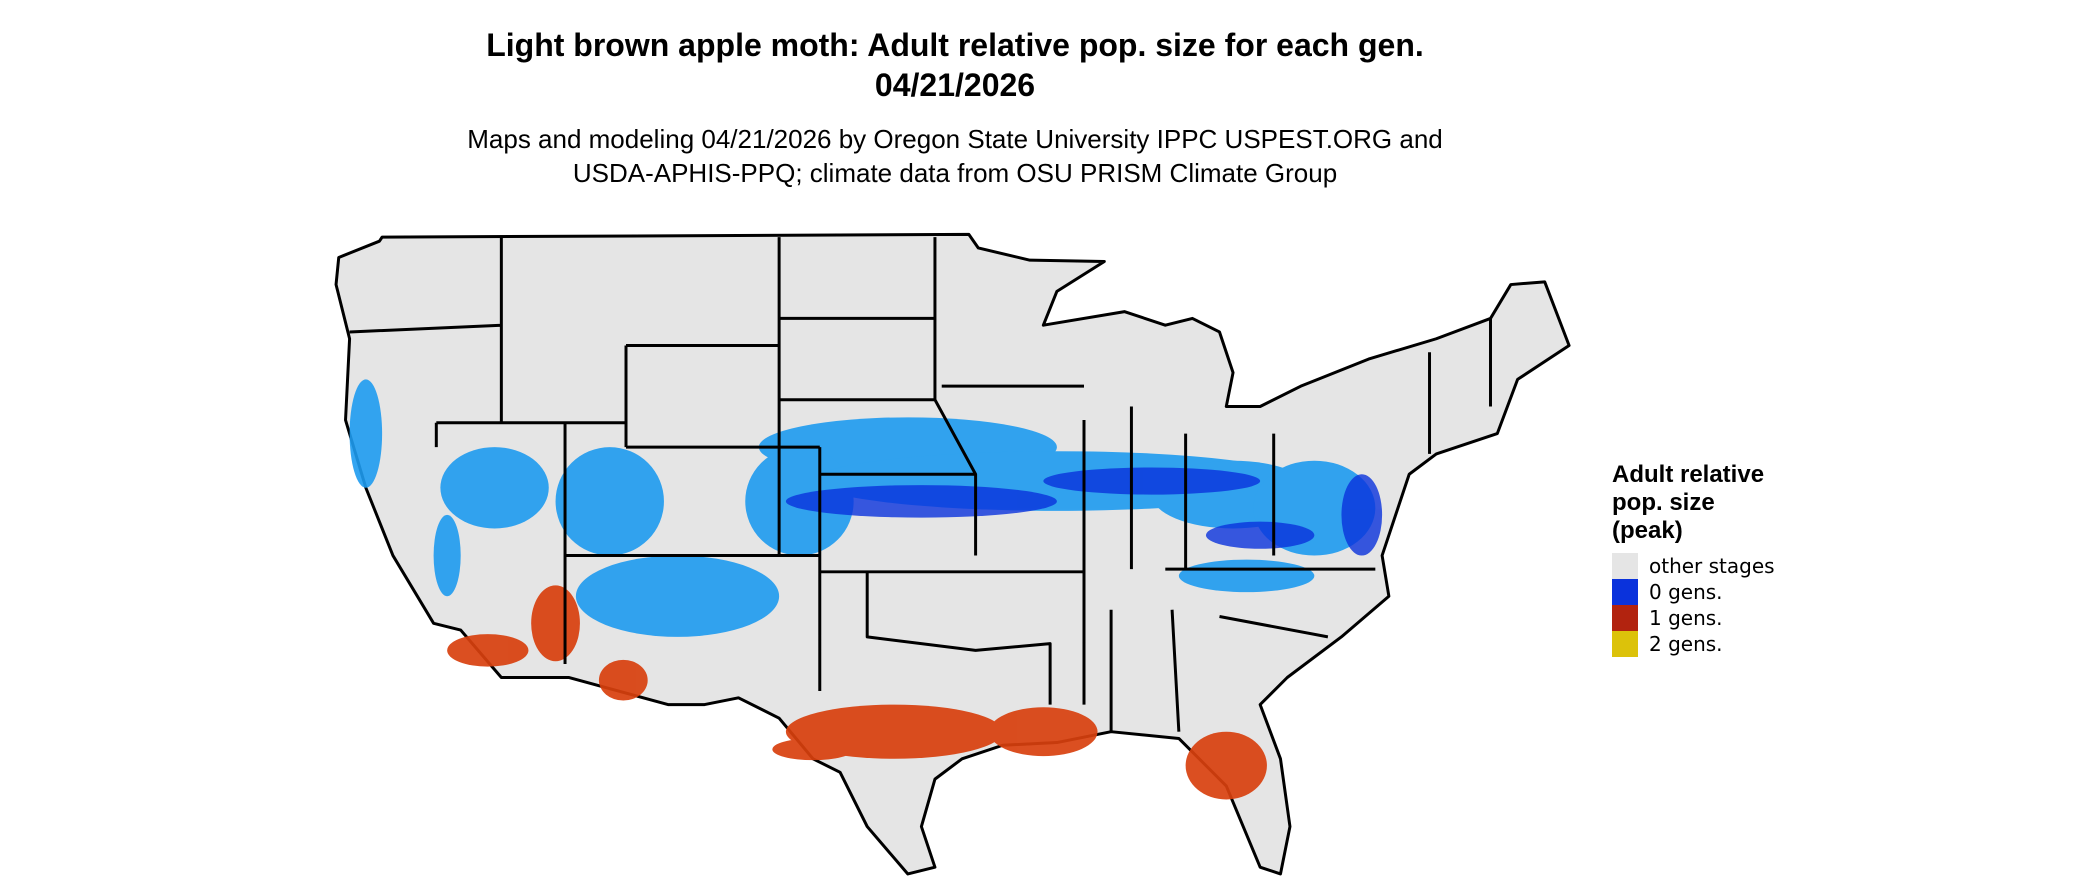 Image resolution: width=2100 pixels, height=892 pixels. Describe the element at coordinates (1688, 474) in the screenshot. I see `legend-title: Adult relative` at that location.